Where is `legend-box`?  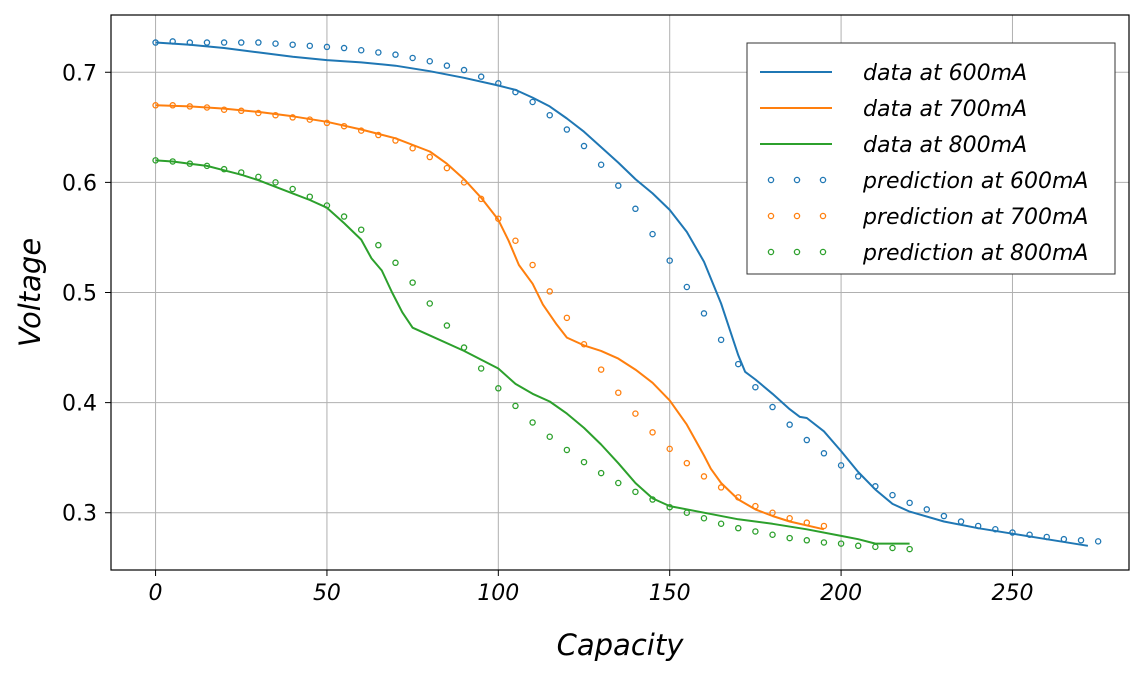
legend-box is located at coordinates (931, 158).